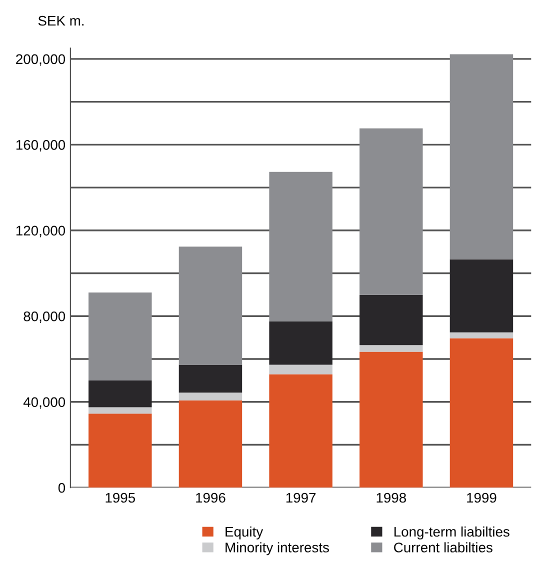 Image resolution: width=542 pixels, height=567 pixels. What do you see at coordinates (301, 497) in the screenshot?
I see `x-tick-label: 1997` at bounding box center [301, 497].